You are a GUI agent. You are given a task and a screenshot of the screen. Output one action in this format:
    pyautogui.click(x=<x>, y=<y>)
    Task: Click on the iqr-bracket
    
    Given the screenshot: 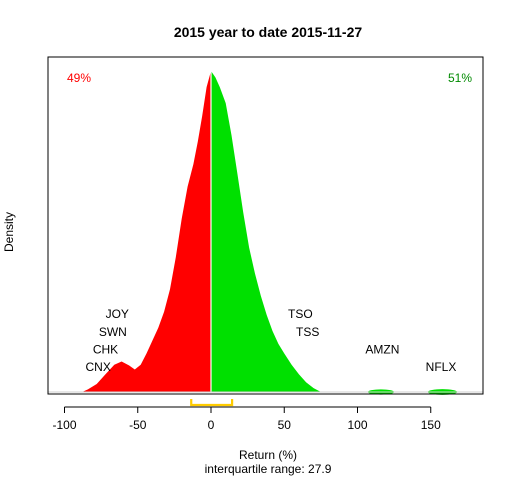 What is the action you would take?
    pyautogui.click(x=212, y=403)
    